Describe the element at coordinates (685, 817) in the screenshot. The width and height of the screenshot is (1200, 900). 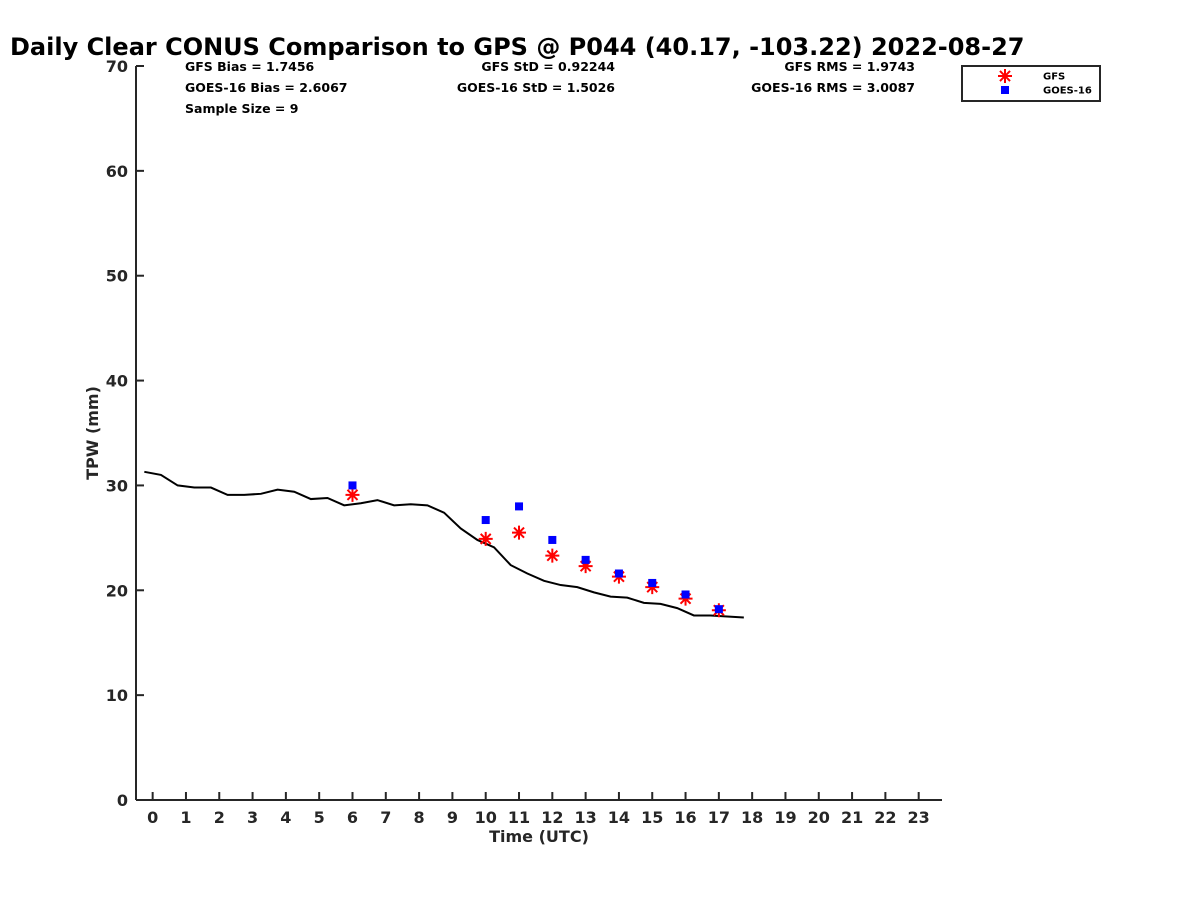
I see `x-tick-label: 16` at that location.